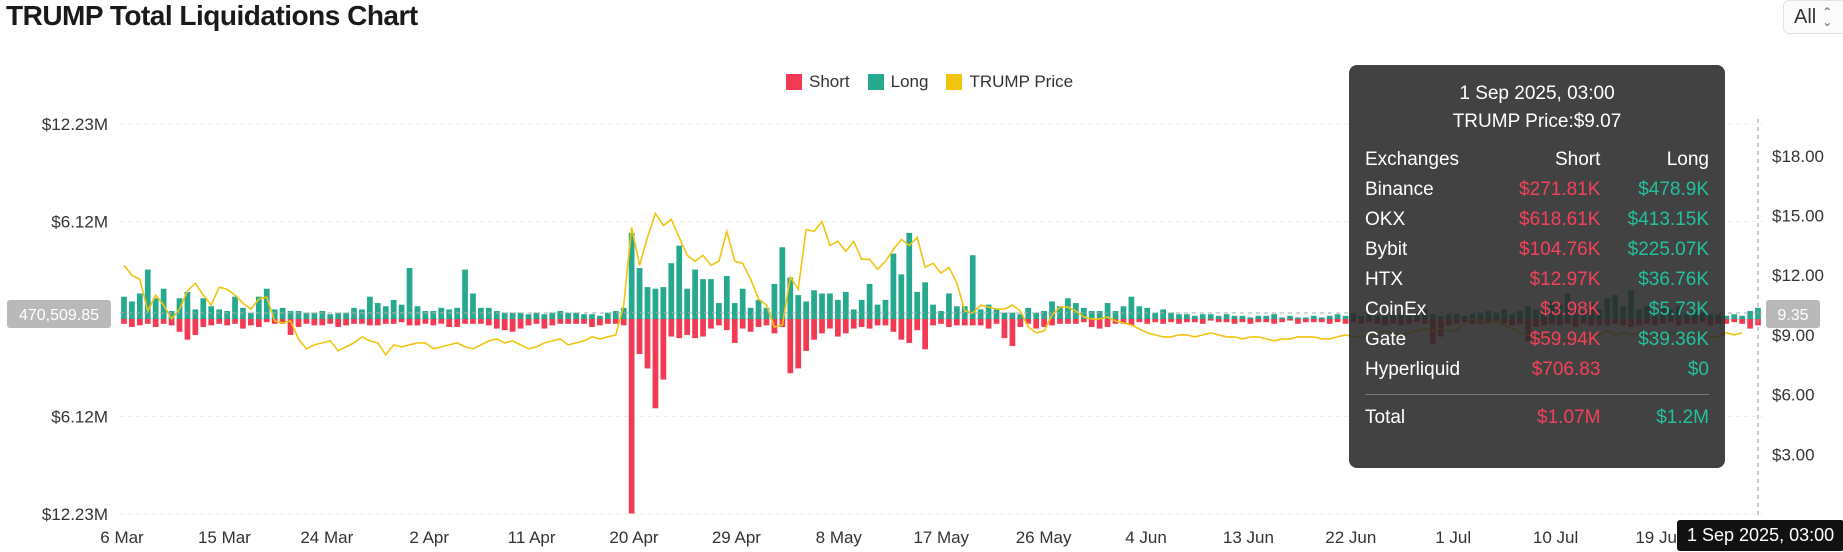  What do you see at coordinates (909, 81) in the screenshot?
I see `legend-long-label: Long` at bounding box center [909, 81].